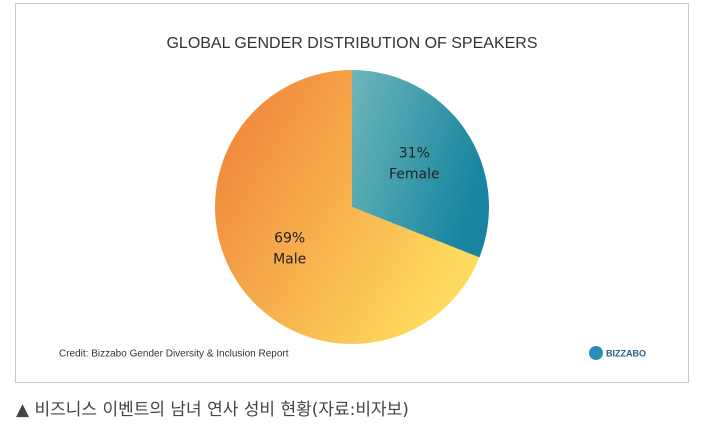 The height and width of the screenshot is (429, 701). What do you see at coordinates (414, 154) in the screenshot?
I see `value-label: 31%` at bounding box center [414, 154].